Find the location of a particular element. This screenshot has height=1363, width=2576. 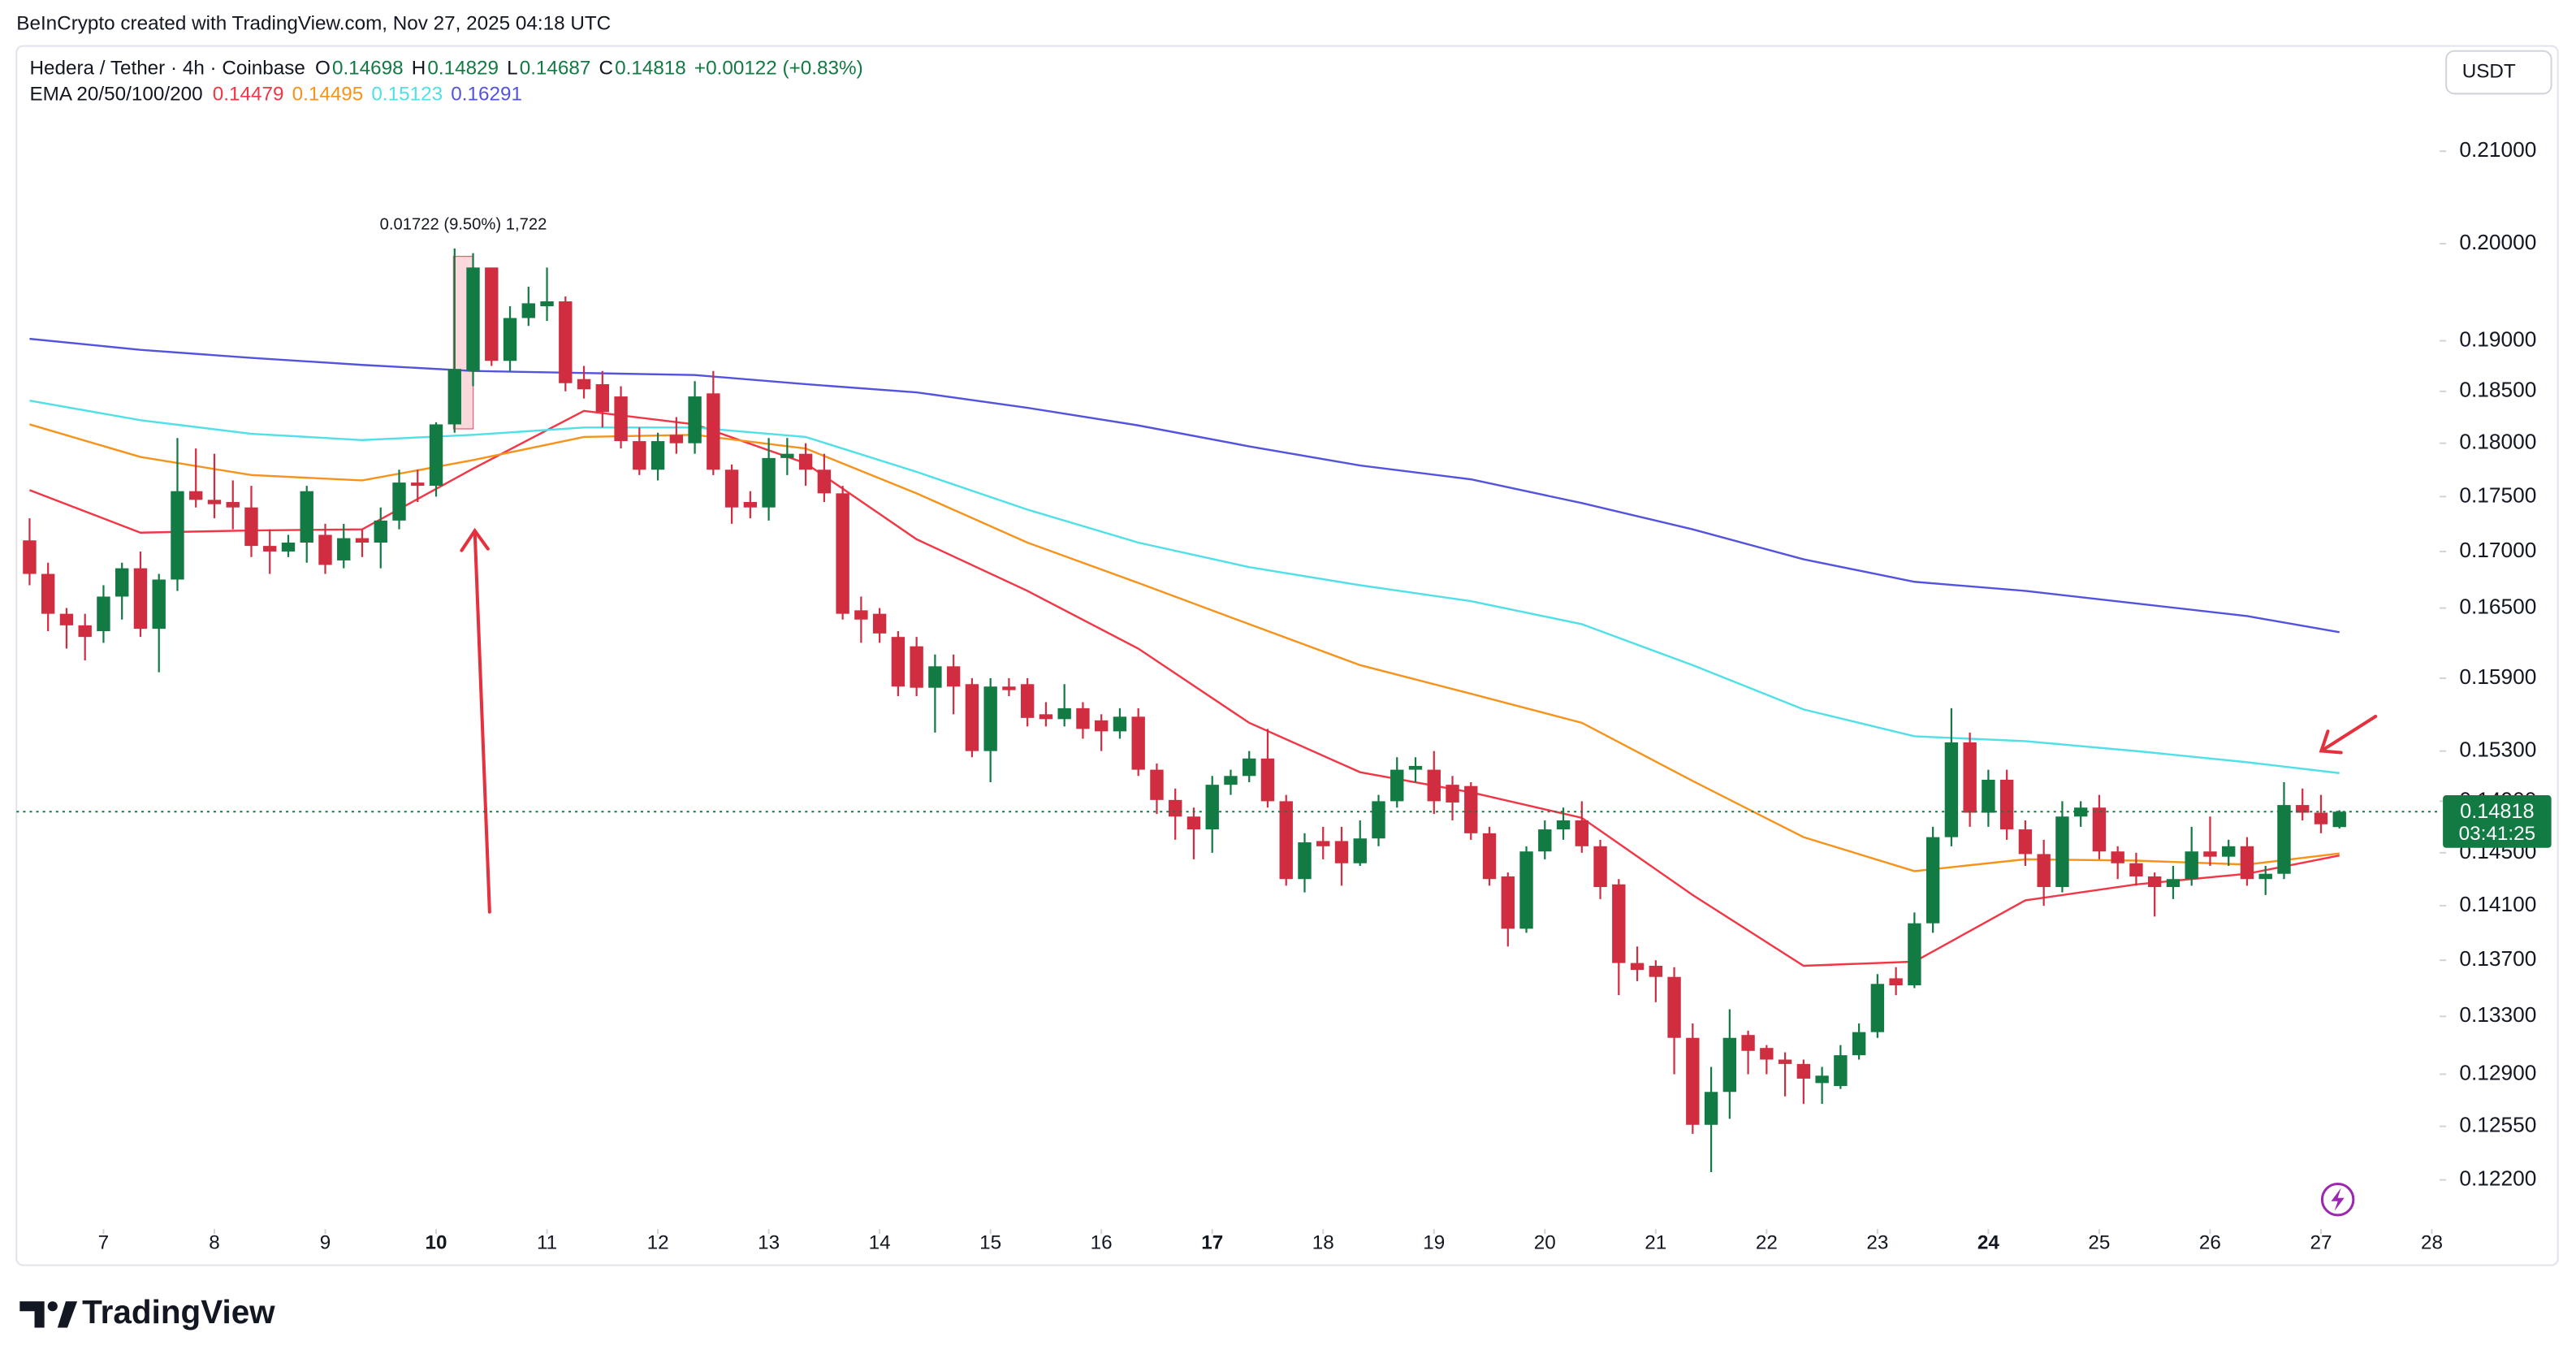

change: +0.00122 (+0.83%) is located at coordinates (779, 68).